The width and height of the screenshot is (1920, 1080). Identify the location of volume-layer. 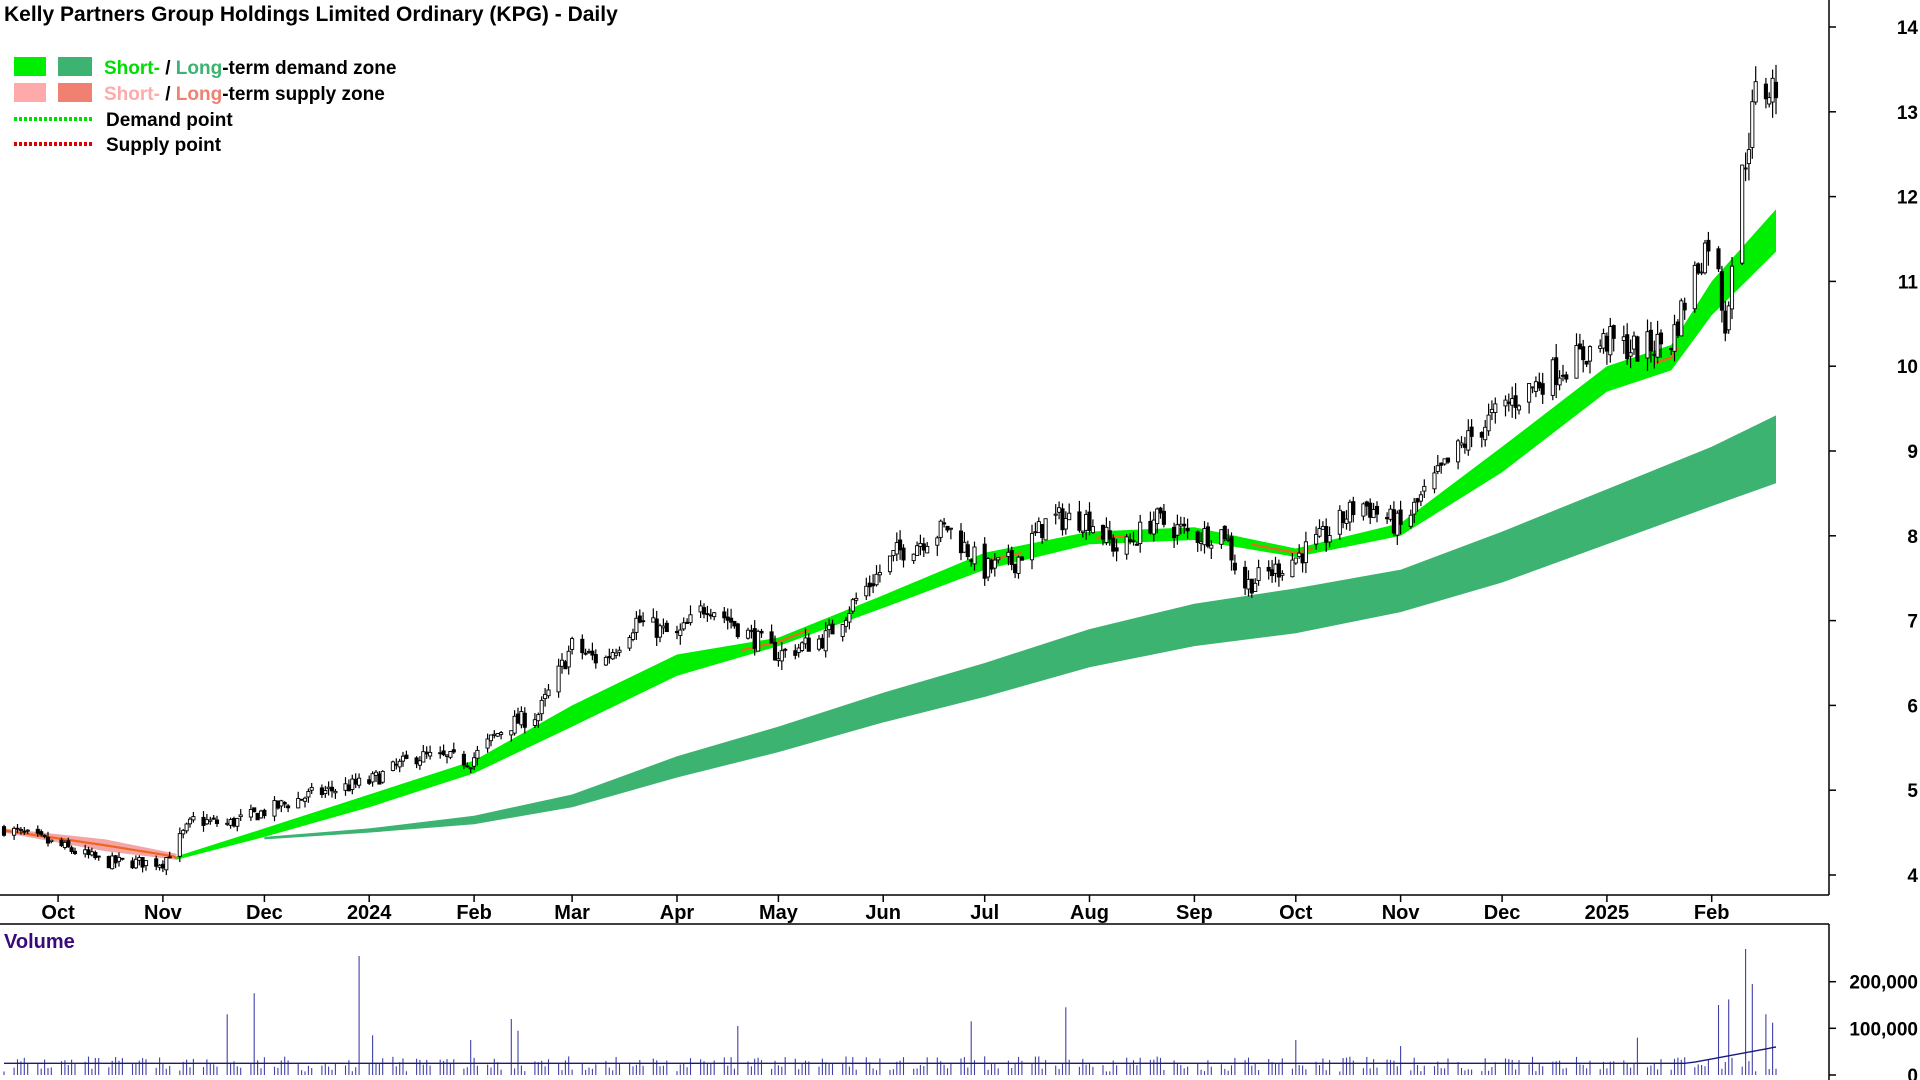
(890, 1012).